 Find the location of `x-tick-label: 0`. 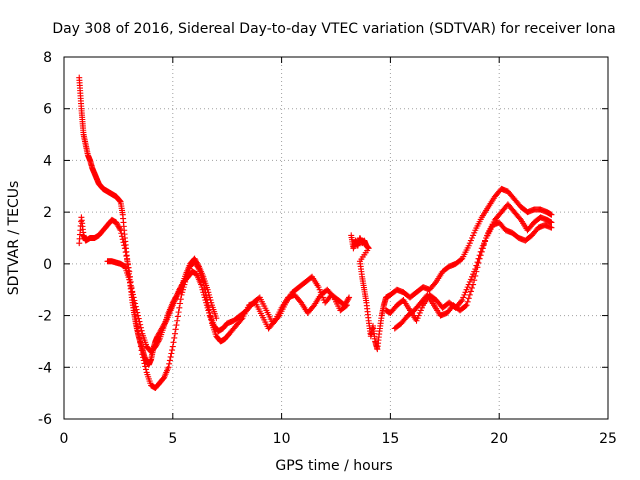

x-tick-label: 0 is located at coordinates (64, 439).